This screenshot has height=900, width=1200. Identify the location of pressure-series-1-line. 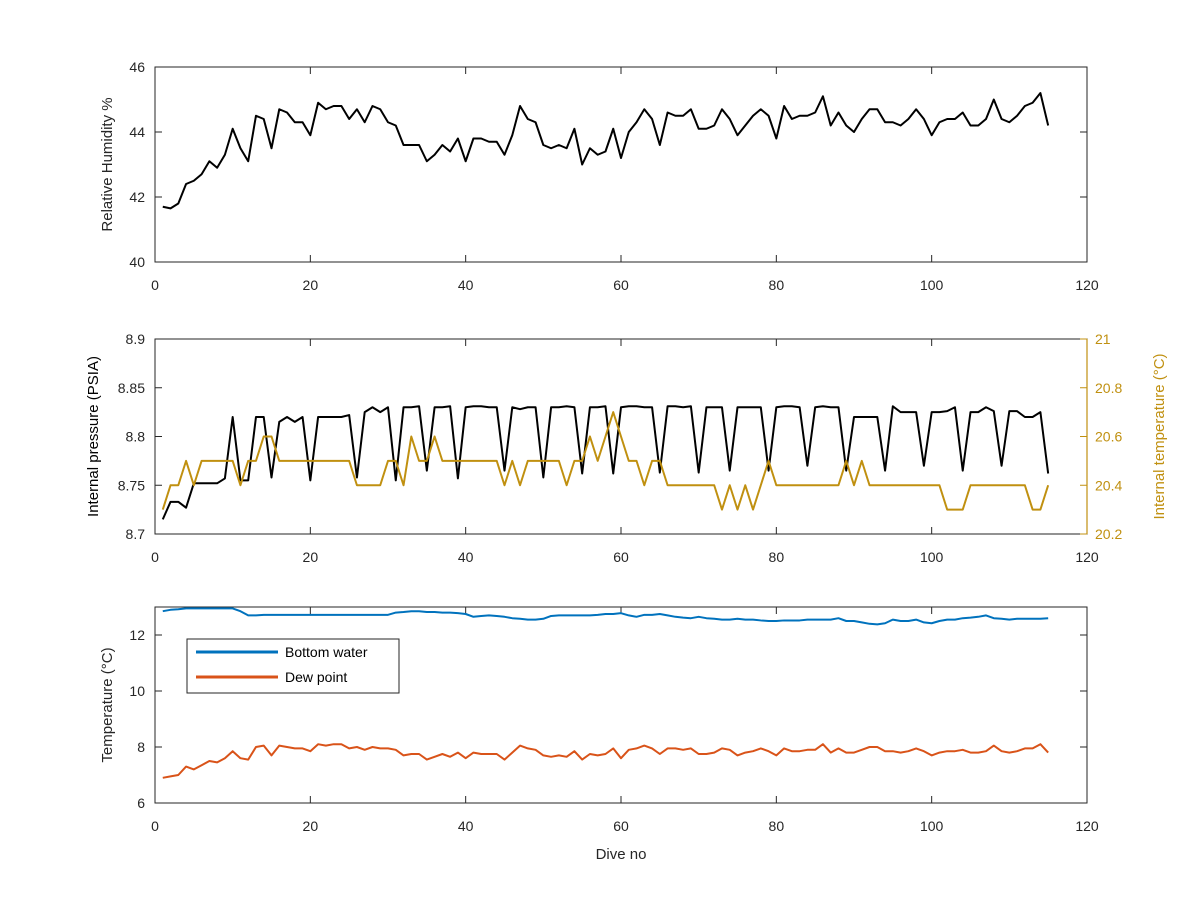
(605, 461).